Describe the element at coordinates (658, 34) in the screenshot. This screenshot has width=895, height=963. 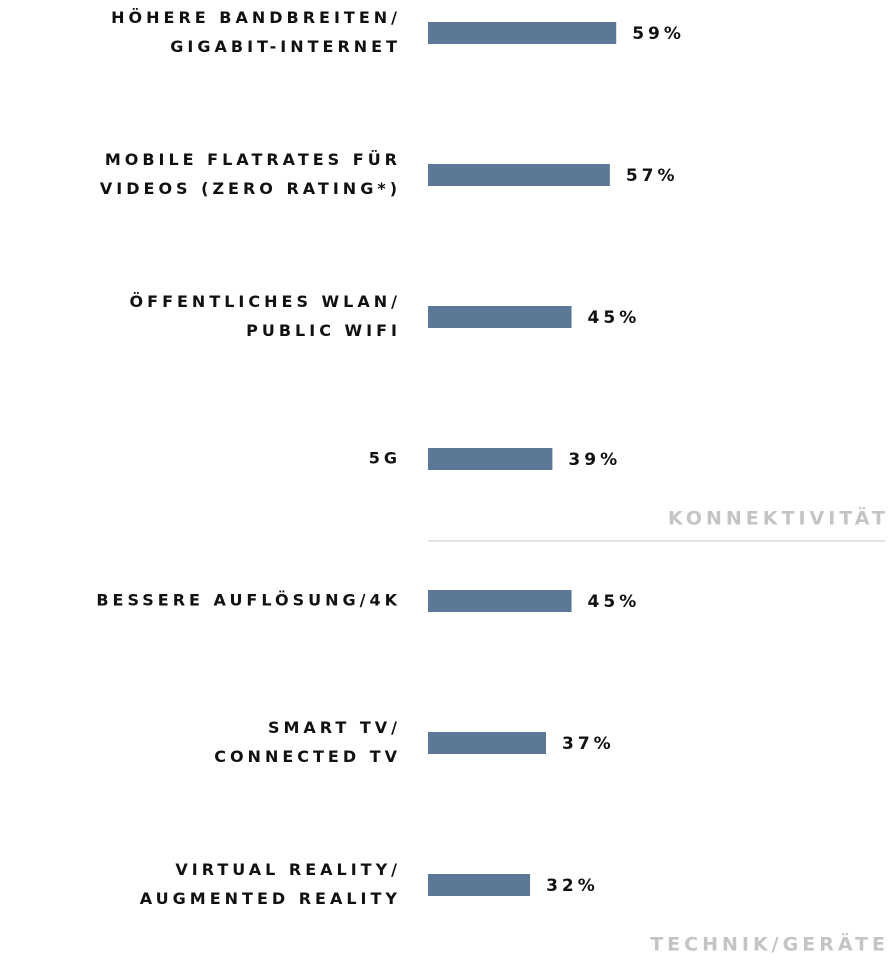
I see `value-label: 59%` at that location.